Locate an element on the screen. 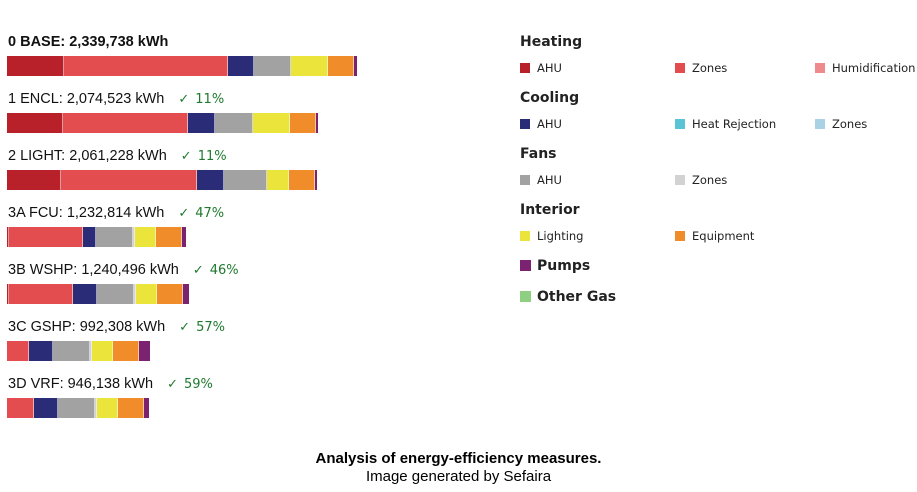 This screenshot has height=492, width=917. caption-credit: Image generated by Sefaira is located at coordinates (458, 476).